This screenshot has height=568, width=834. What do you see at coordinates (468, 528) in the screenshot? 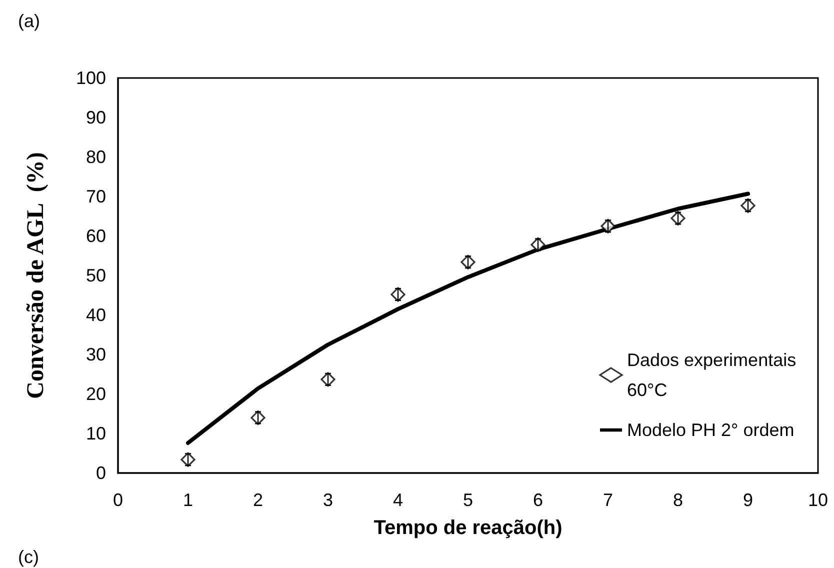
I see `x-axis-title: Tempo de reação(h)` at bounding box center [468, 528].